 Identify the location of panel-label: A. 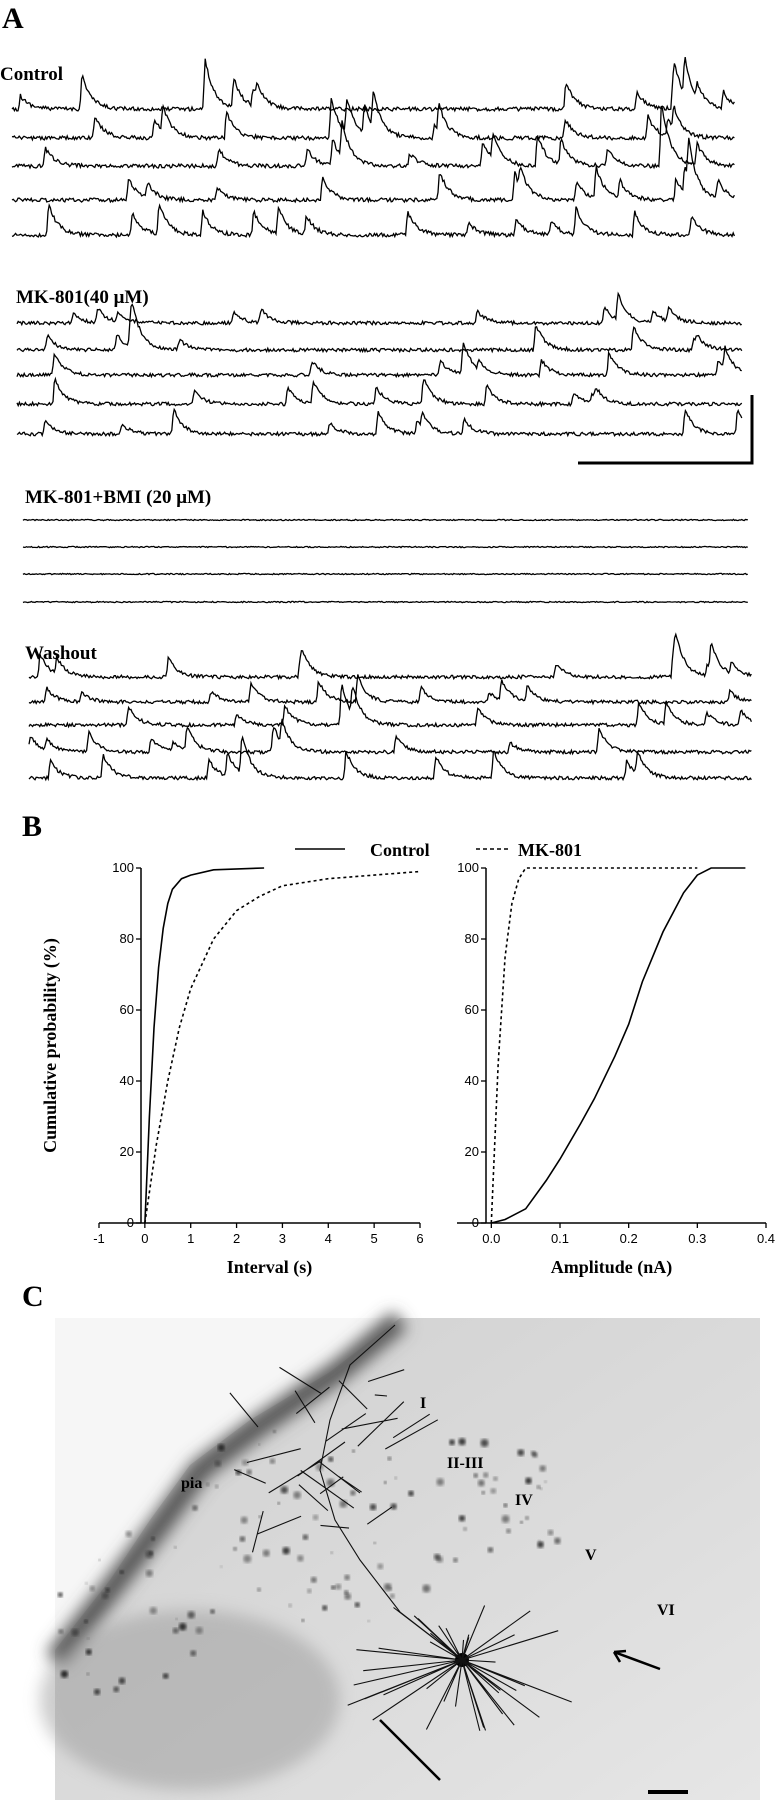
(13, 18).